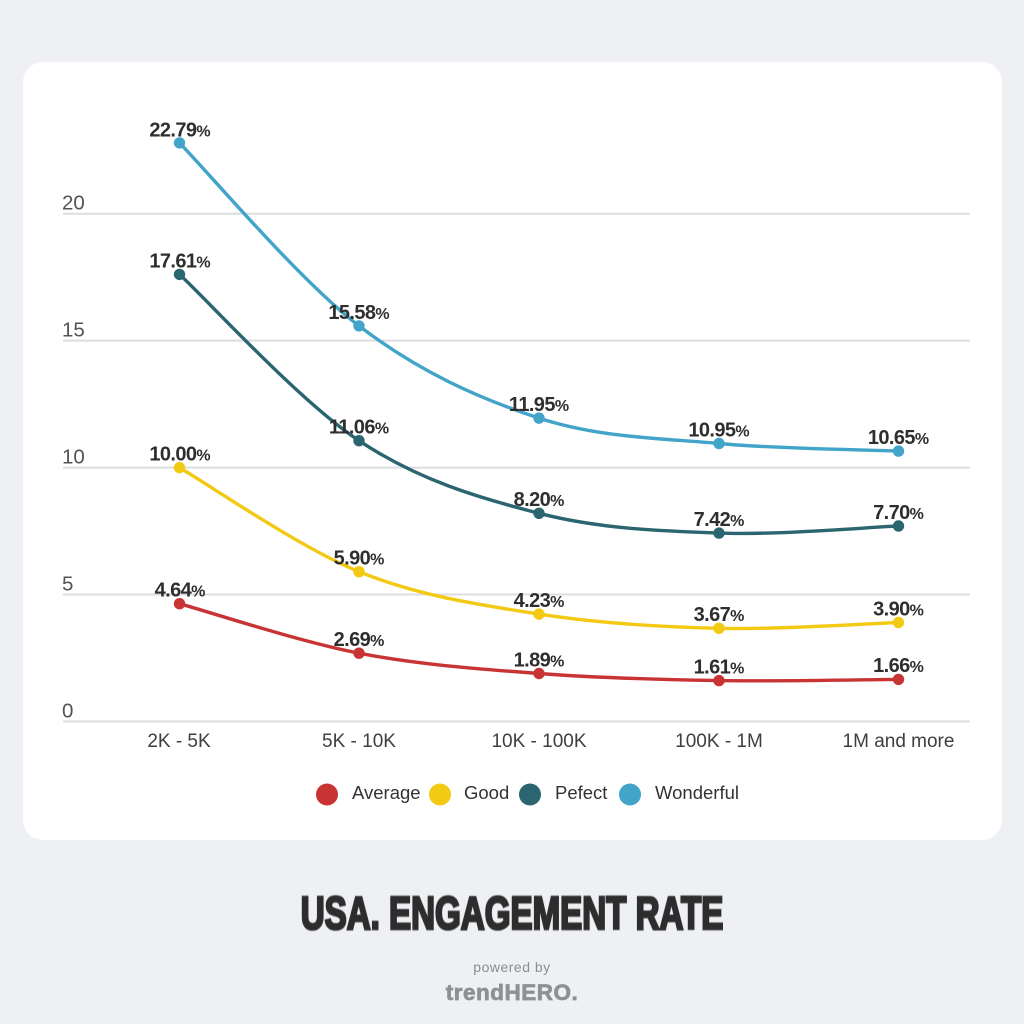  Describe the element at coordinates (179, 455) in the screenshot. I see `svg-text: 10.00%` at that location.